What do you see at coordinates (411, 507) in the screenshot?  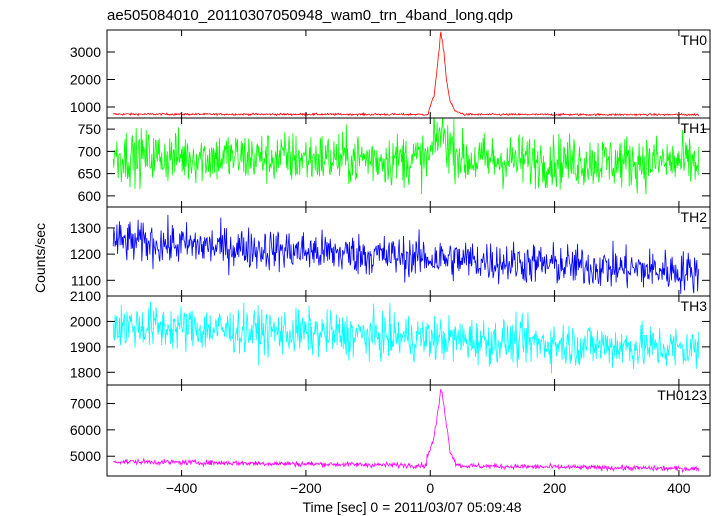 I see `x-axis-label: Time [sec] 0 = 2011/03/07 05:09:48` at bounding box center [411, 507].